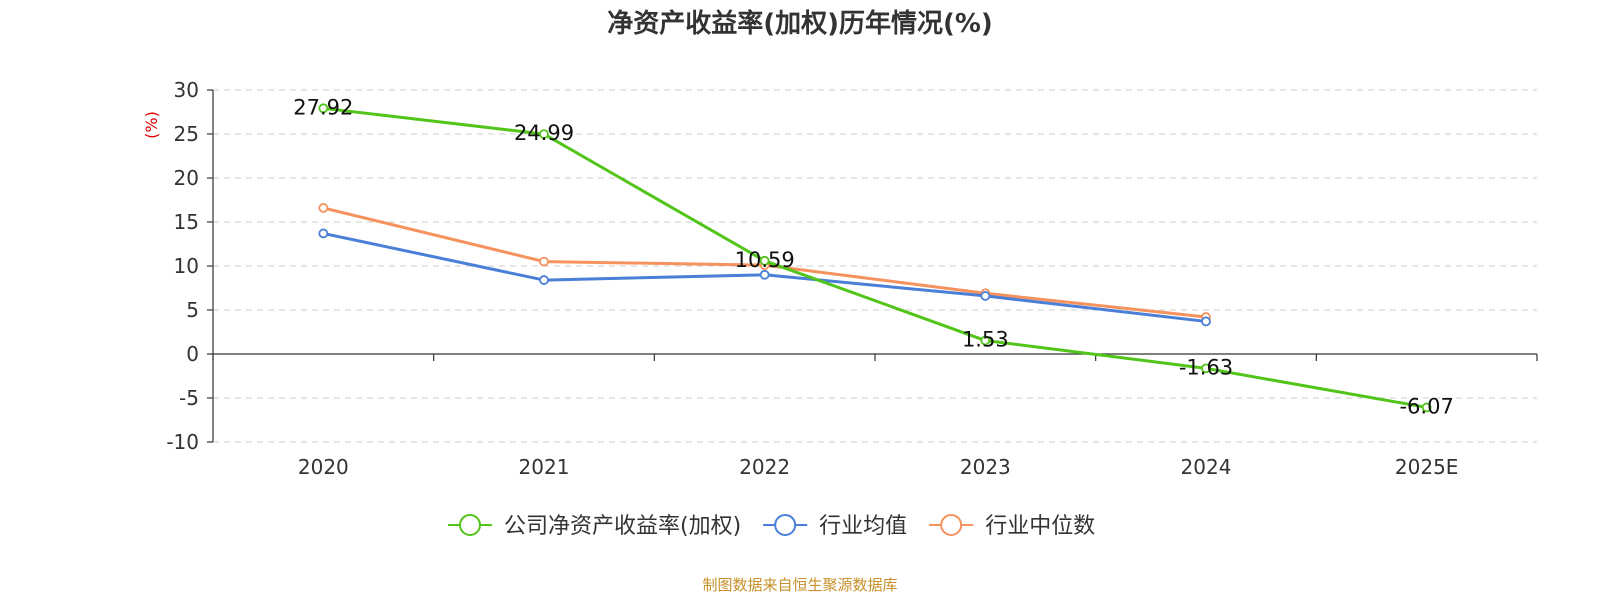 The height and width of the screenshot is (600, 1600). I want to click on chart-title: 净资产收益率(加权)历年情况(%), so click(800, 23).